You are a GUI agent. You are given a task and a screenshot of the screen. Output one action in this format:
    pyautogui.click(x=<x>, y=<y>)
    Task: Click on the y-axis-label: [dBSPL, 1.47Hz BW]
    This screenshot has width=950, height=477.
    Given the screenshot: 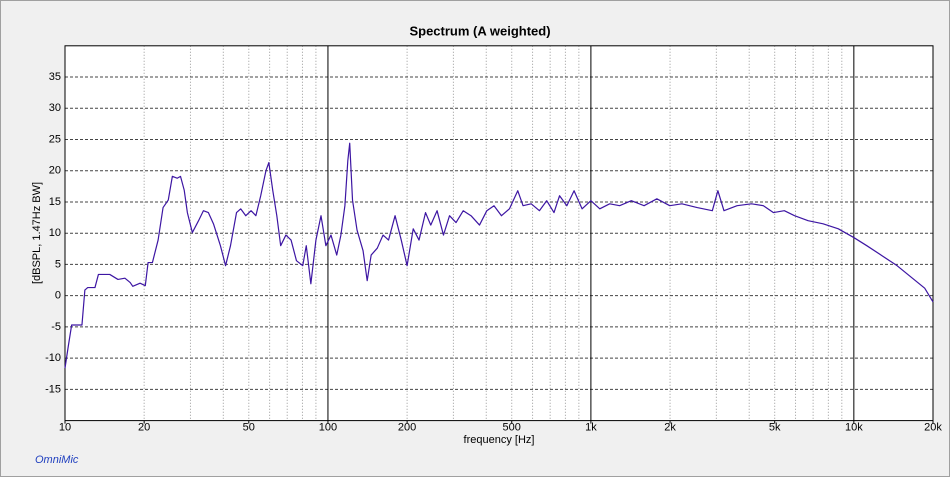 What is the action you would take?
    pyautogui.click(x=37, y=233)
    